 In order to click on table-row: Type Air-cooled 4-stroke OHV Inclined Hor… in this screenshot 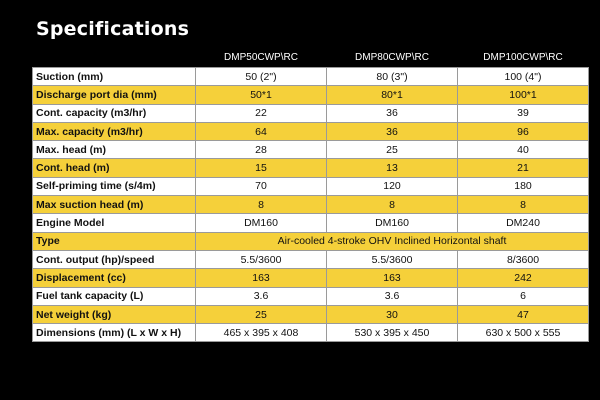, I will do `click(310, 241)`.